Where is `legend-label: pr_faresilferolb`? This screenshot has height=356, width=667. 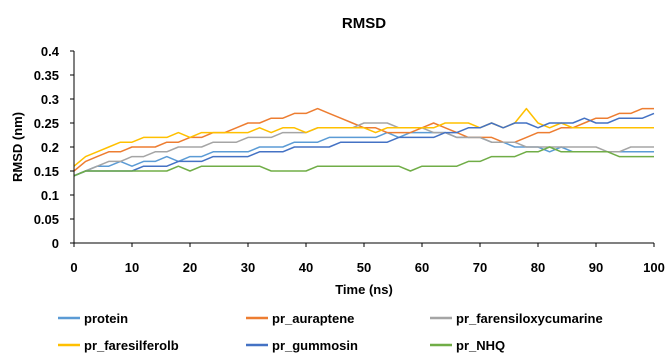 legend-label: pr_faresilferolb is located at coordinates (131, 345).